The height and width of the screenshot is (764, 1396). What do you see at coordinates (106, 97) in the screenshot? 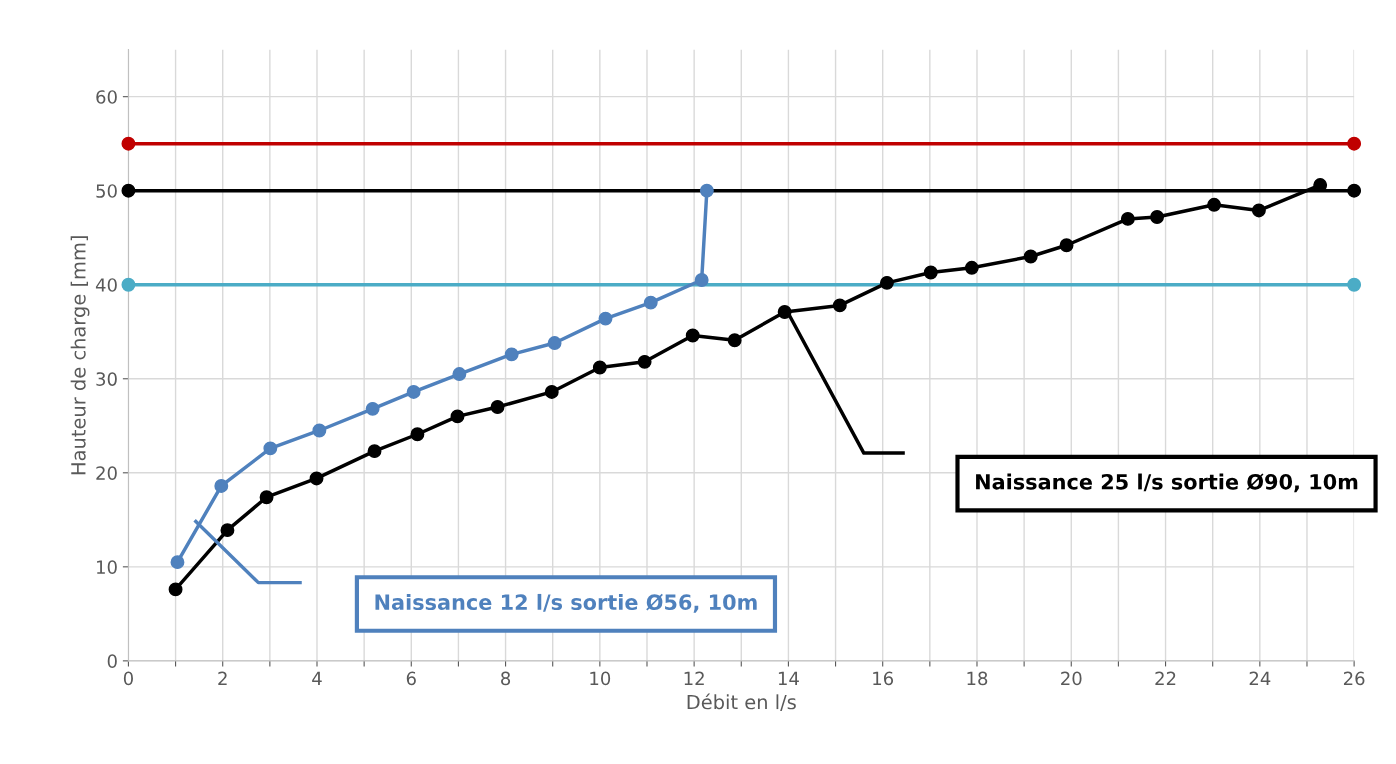
I see `y-tick-label: 60` at bounding box center [106, 97].